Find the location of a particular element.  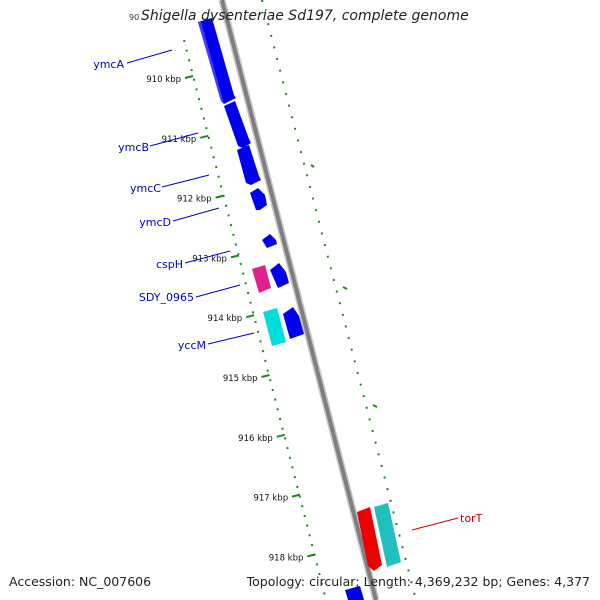

gene-label-ymcB: ymcB is located at coordinates (133, 147).